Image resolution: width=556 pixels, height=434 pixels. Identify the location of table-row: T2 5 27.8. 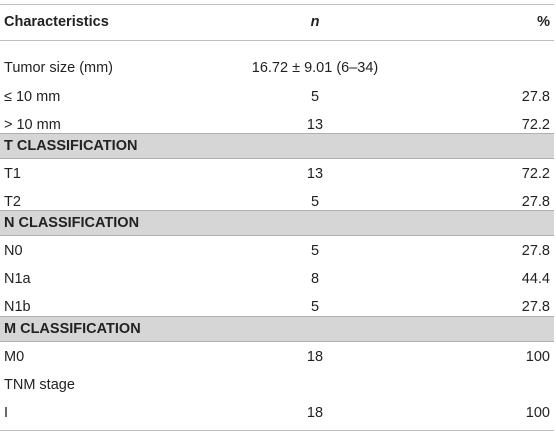
(277, 202).